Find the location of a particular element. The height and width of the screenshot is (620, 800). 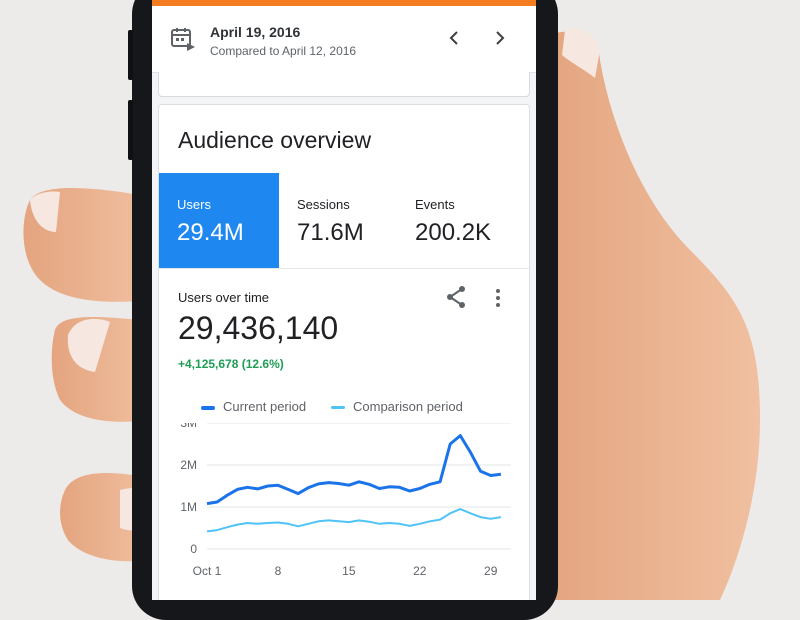

calendar-compare-icon is located at coordinates (183, 39).